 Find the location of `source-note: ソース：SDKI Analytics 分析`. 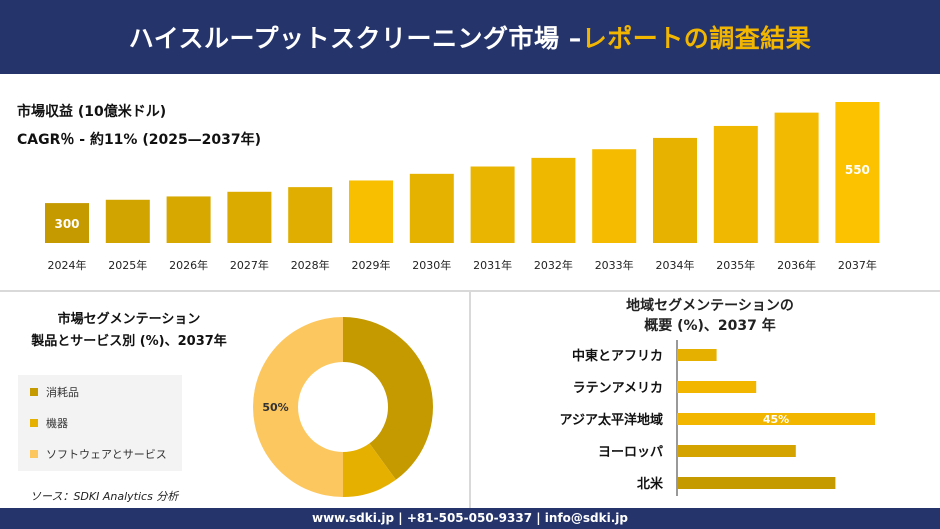

source-note: ソース：SDKI Analytics 分析 is located at coordinates (104, 496).